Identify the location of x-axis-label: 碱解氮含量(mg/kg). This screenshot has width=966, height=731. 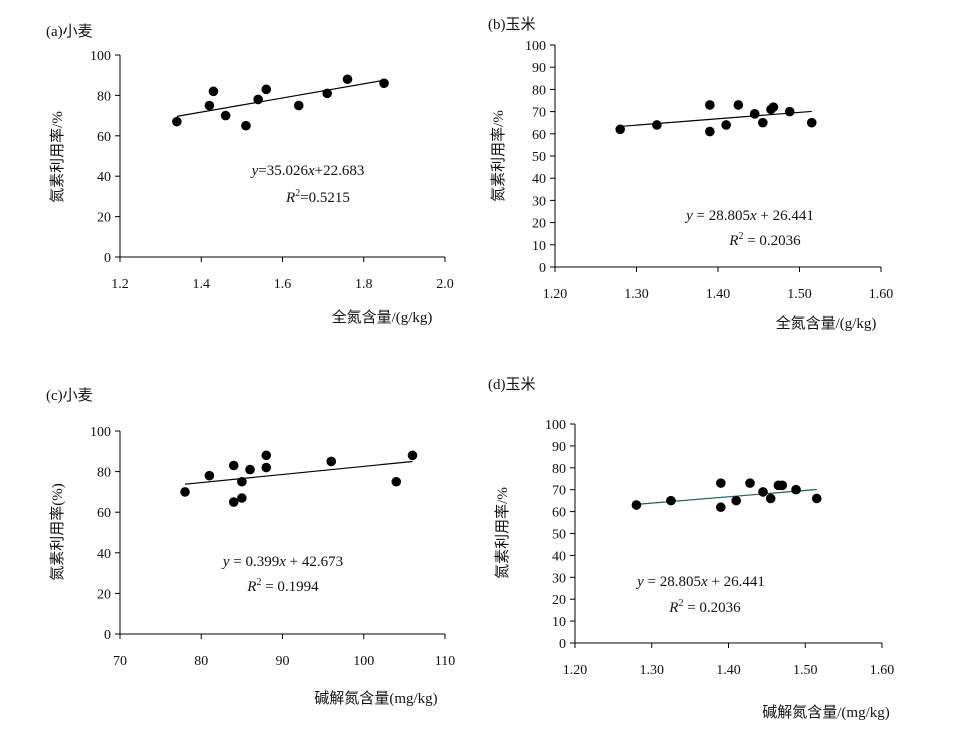
(375, 698).